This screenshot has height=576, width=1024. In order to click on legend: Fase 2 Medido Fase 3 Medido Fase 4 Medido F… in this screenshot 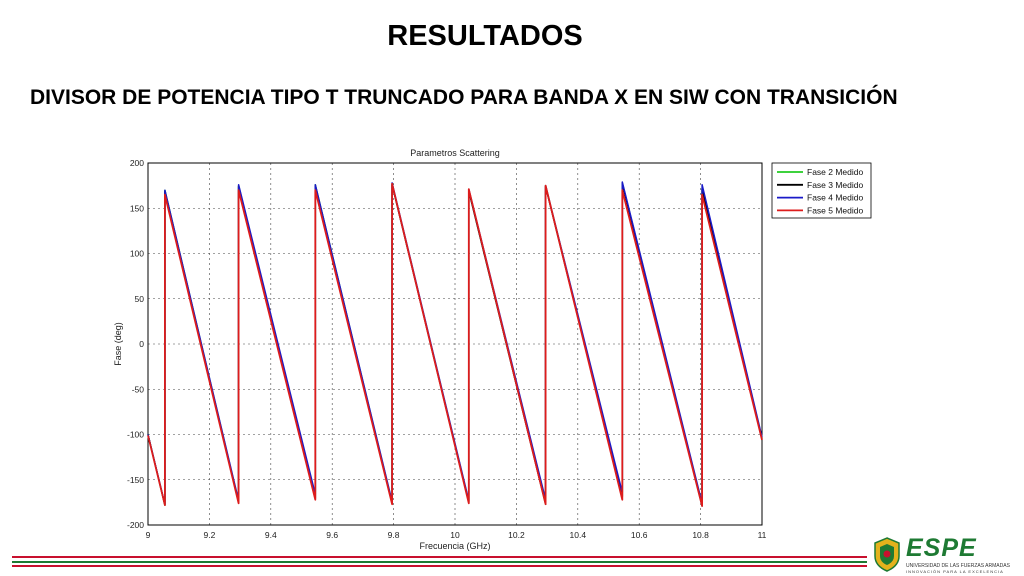, I will do `click(821, 190)`.